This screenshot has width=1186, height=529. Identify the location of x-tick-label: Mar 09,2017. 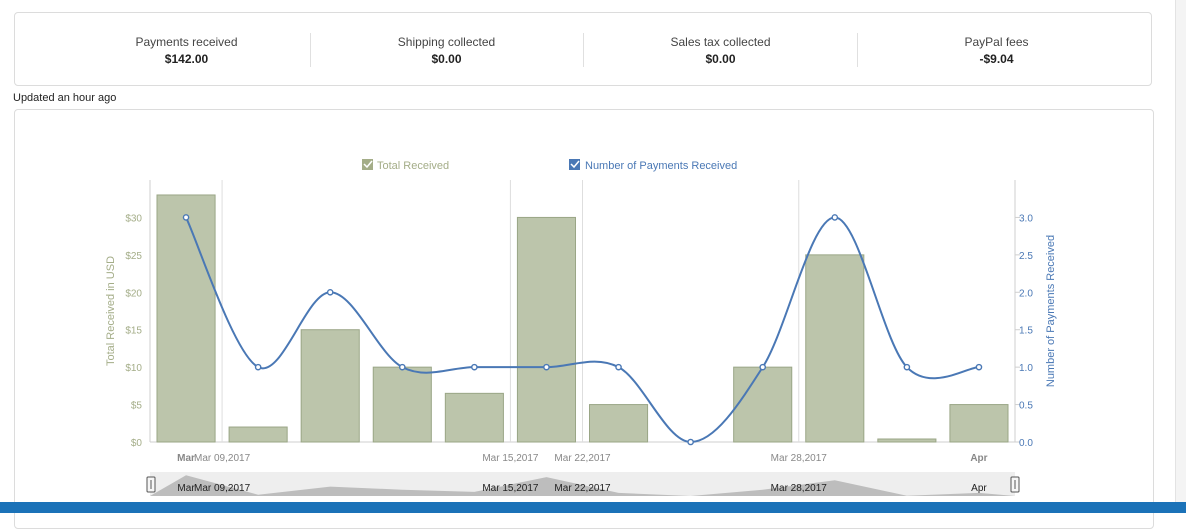
(222, 458).